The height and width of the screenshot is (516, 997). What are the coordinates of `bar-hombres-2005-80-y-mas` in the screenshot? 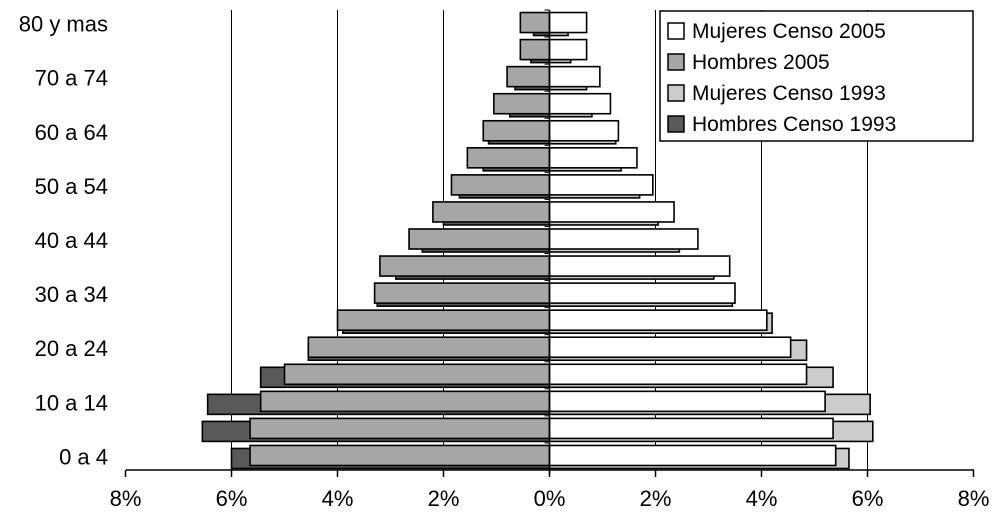 It's located at (535, 22).